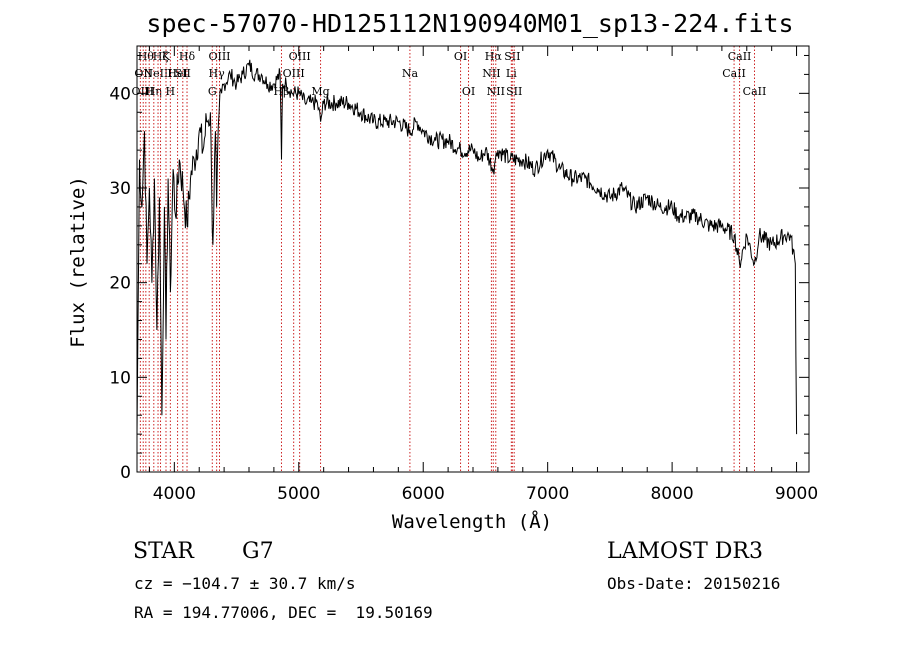 The image size is (900, 649). I want to click on y-tick-label: 20, so click(120, 284).